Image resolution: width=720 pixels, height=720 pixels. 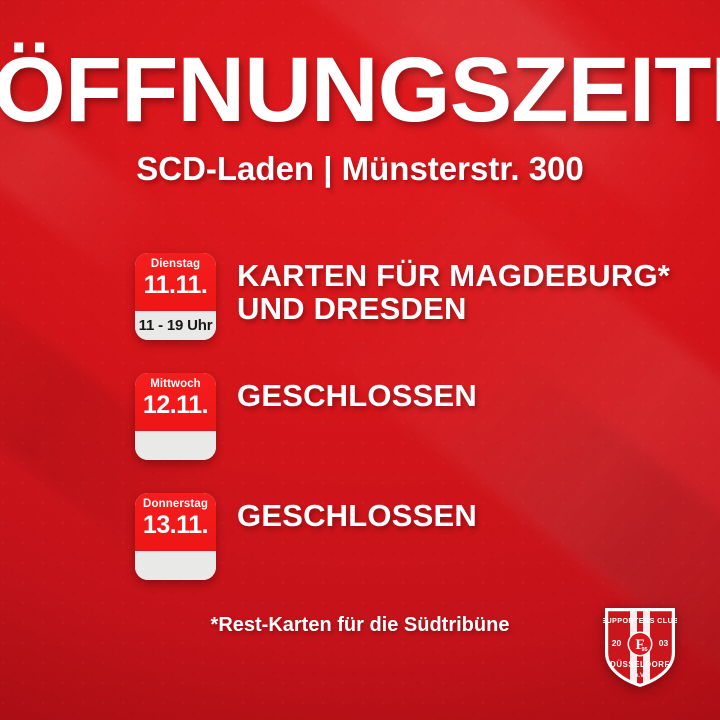 What do you see at coordinates (370, 433) in the screenshot?
I see `schedule-row: Mittwoch 12.11. GESCHLOSSEN` at bounding box center [370, 433].